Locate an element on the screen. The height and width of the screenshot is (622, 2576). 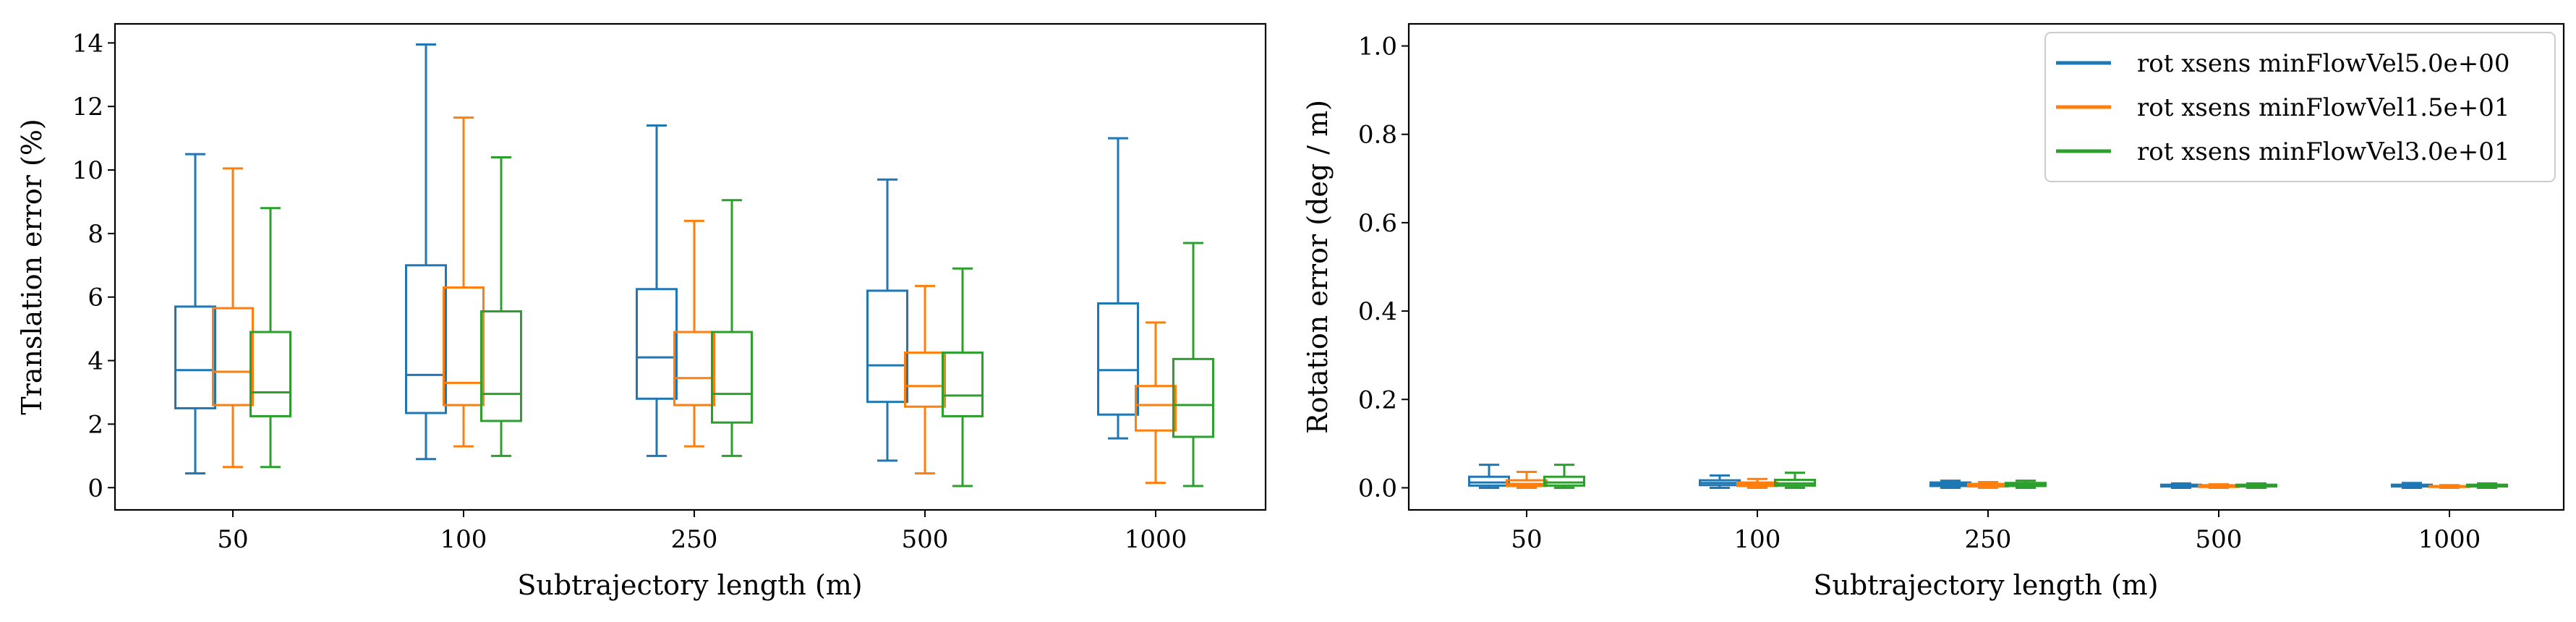
legend-box is located at coordinates (2300, 107).